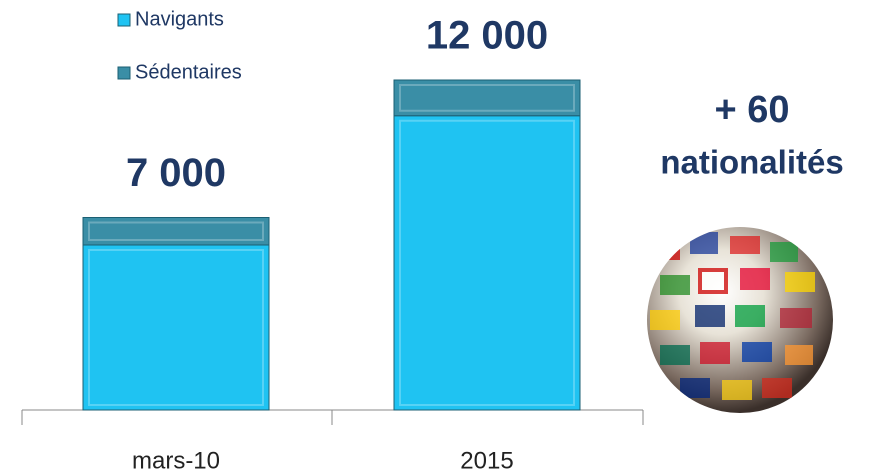  I want to click on legend-label: Sédentaires, so click(188, 72).